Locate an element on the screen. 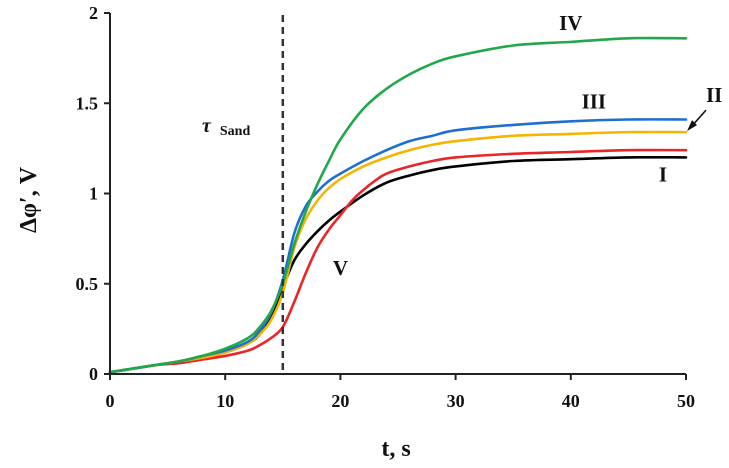  series-label-iv: IV is located at coordinates (570, 23).